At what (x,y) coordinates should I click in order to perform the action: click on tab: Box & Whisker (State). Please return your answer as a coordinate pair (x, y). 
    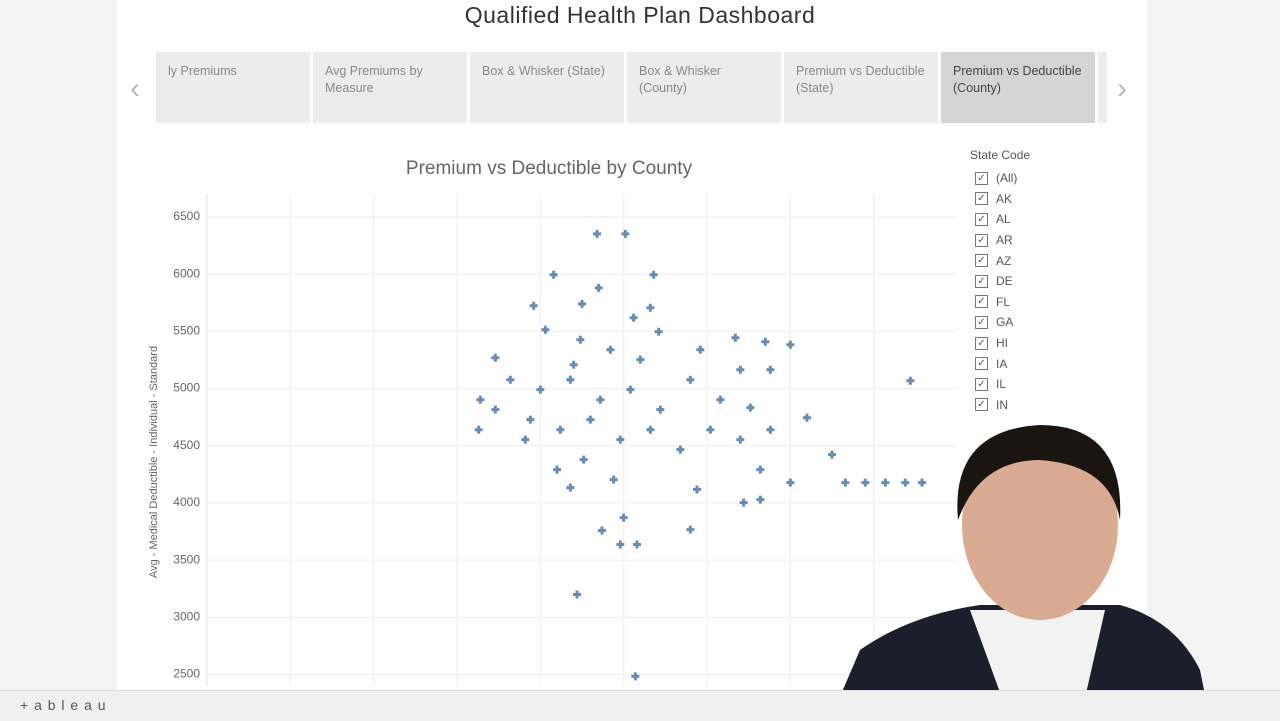
    Looking at the image, I should click on (547, 87).